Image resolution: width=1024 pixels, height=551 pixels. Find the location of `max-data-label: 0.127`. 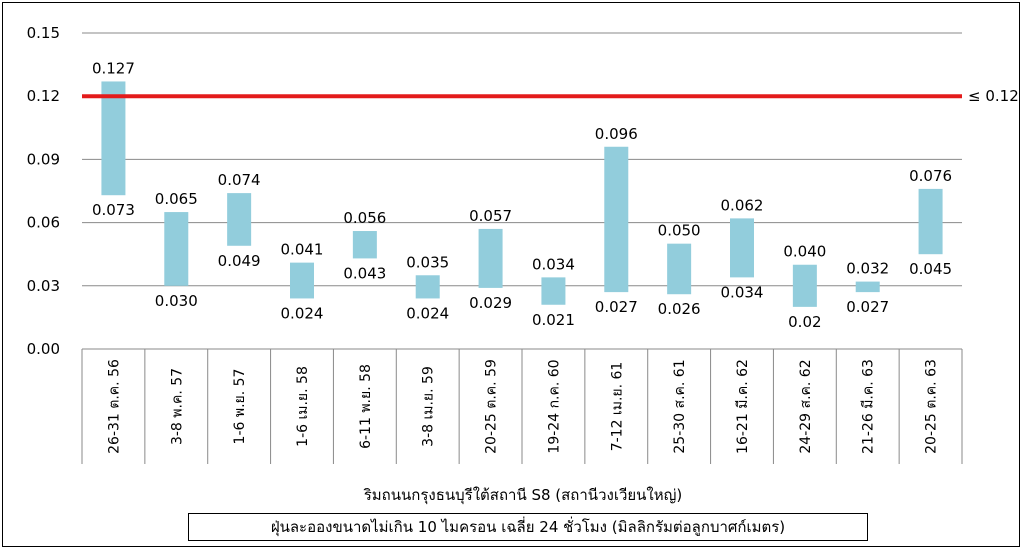

max-data-label: 0.127 is located at coordinates (113, 68).